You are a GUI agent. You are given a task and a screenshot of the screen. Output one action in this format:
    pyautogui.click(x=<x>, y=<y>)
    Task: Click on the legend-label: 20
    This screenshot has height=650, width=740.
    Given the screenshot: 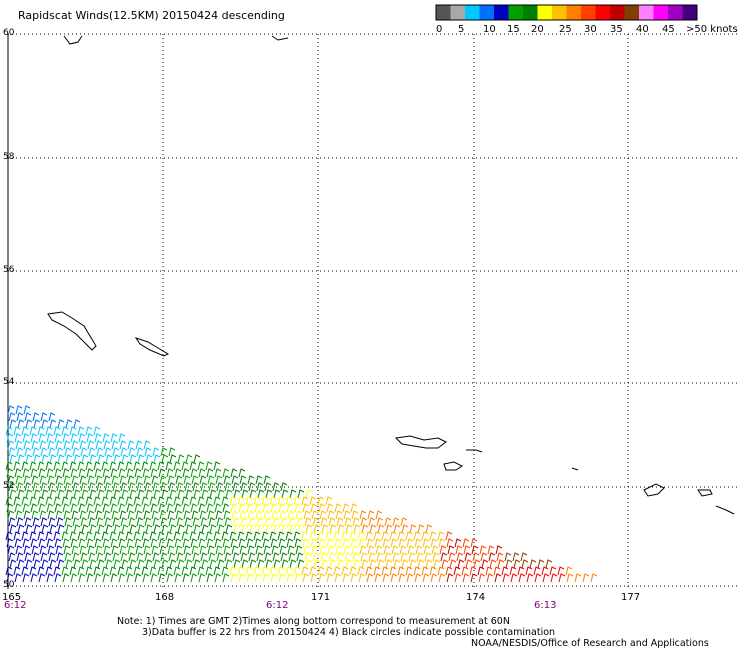 What is the action you would take?
    pyautogui.click(x=537, y=29)
    